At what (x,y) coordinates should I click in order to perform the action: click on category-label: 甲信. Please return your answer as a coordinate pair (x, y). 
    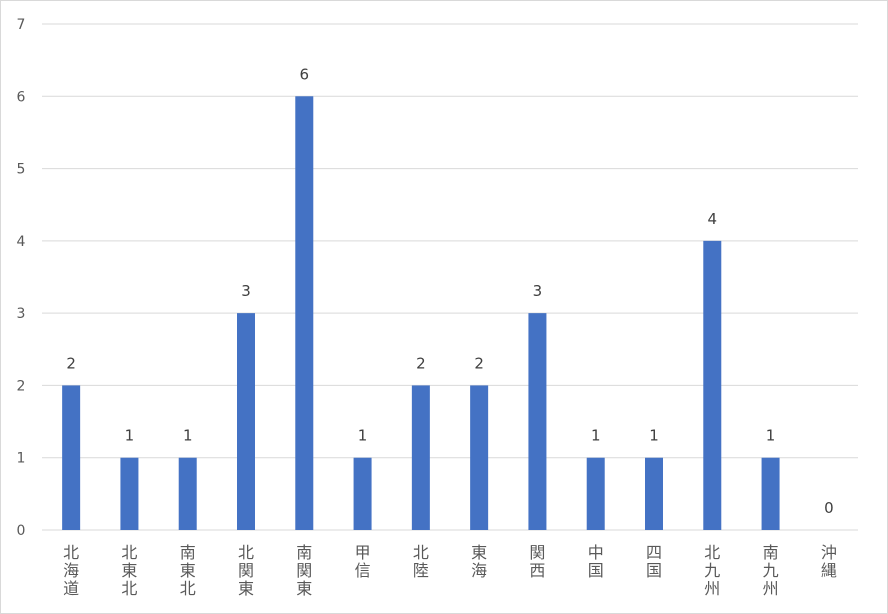
    Looking at the image, I should click on (363, 561).